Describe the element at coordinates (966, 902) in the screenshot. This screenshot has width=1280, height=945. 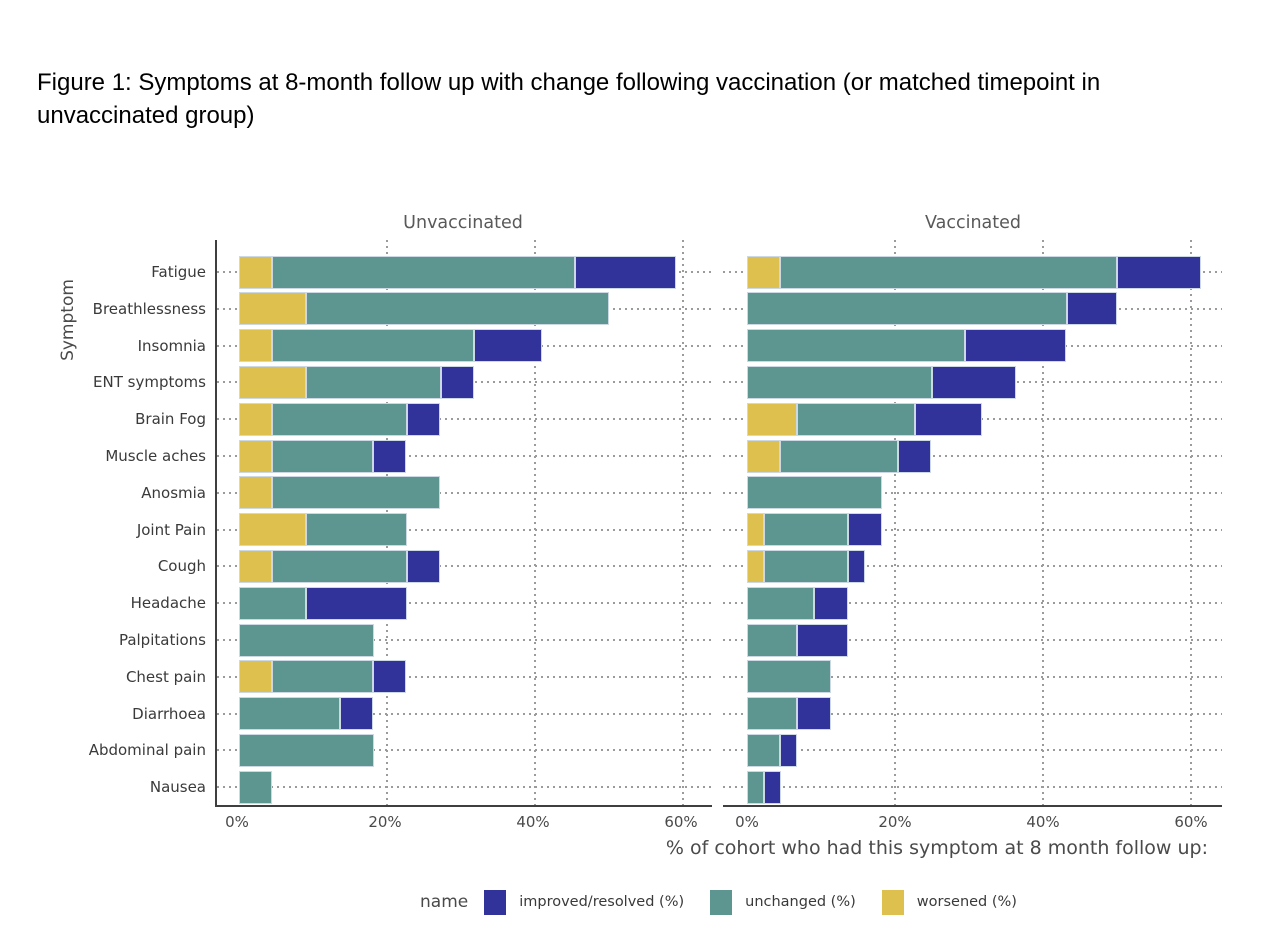
I see `legend-label: worsened (%)` at that location.